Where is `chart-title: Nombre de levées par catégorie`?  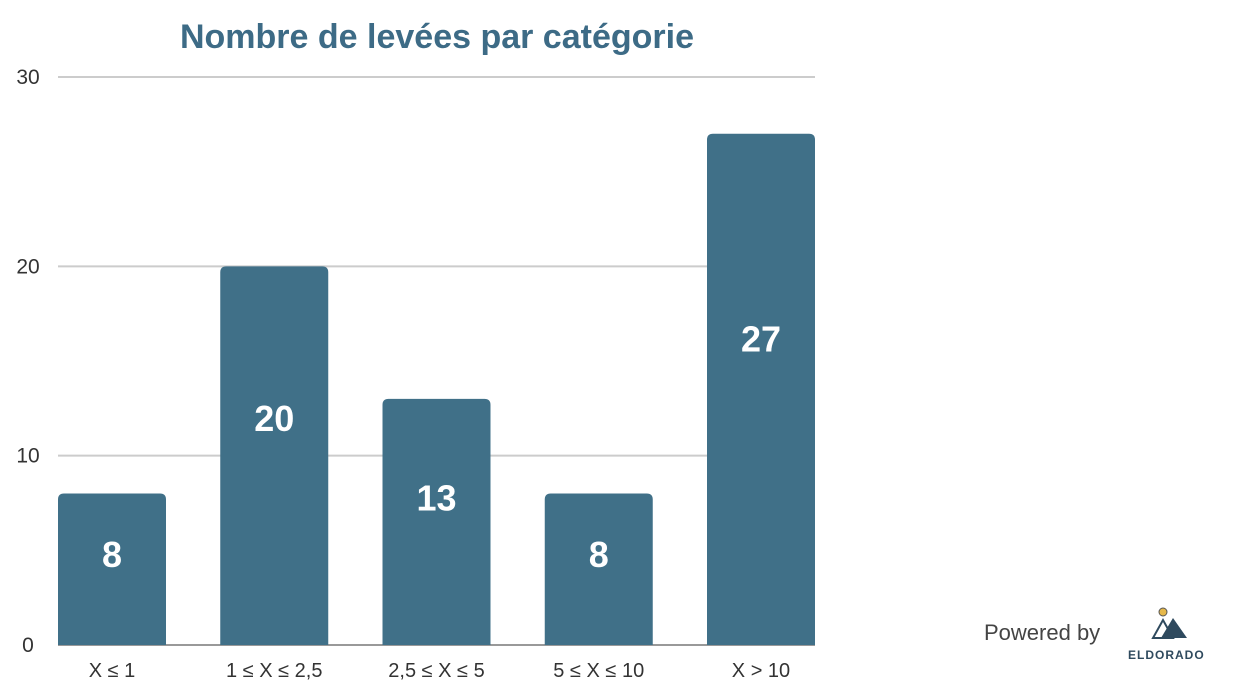
chart-title: Nombre de levées par catégorie is located at coordinates (437, 37).